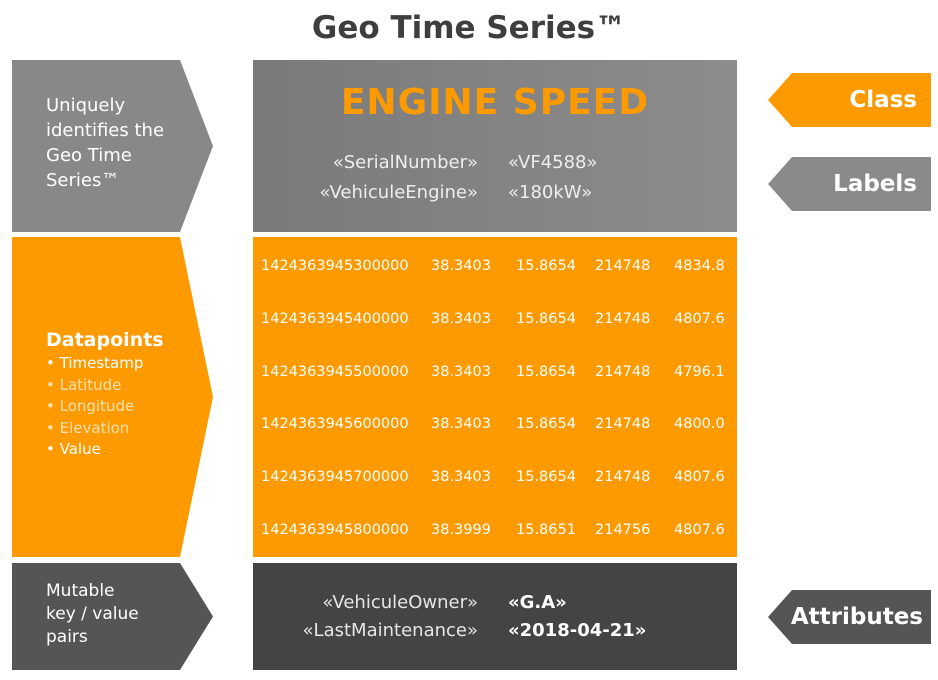 Image resolution: width=938 pixels, height=680 pixels. What do you see at coordinates (699, 371) in the screenshot?
I see `datapoint-cell: 4796.1` at bounding box center [699, 371].